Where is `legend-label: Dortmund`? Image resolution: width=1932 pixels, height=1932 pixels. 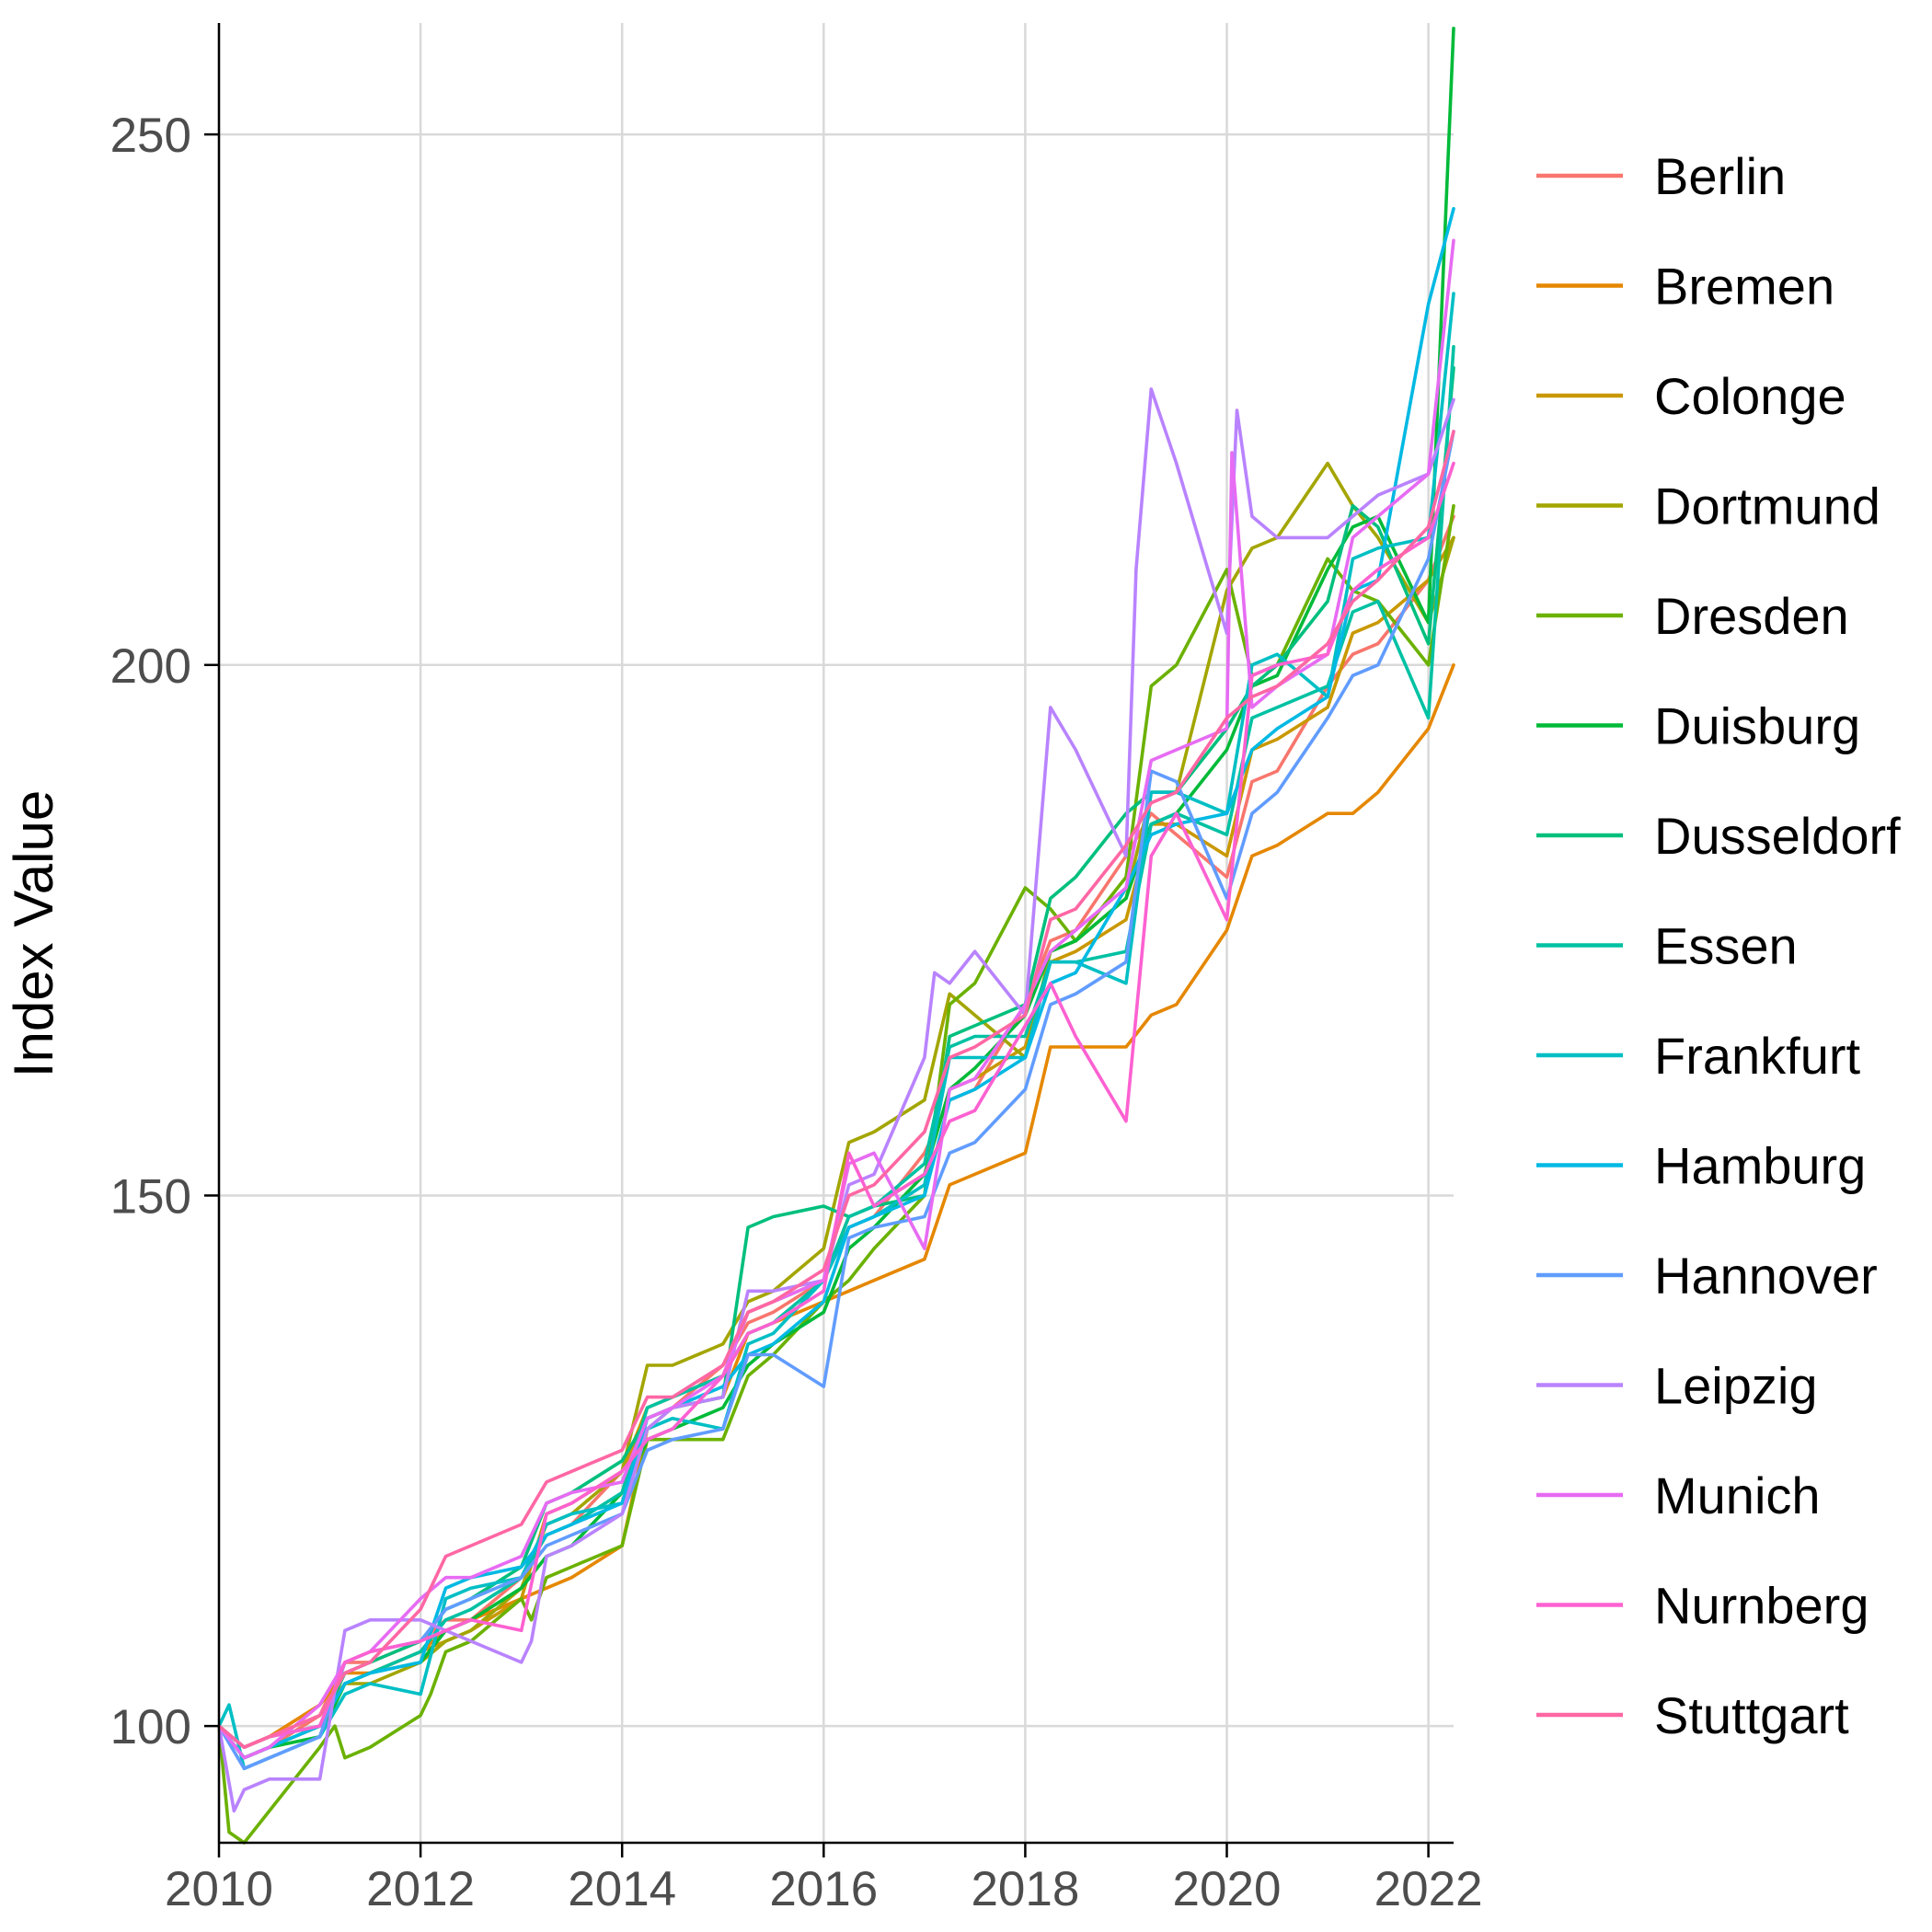
legend-label: Dortmund is located at coordinates (1767, 506).